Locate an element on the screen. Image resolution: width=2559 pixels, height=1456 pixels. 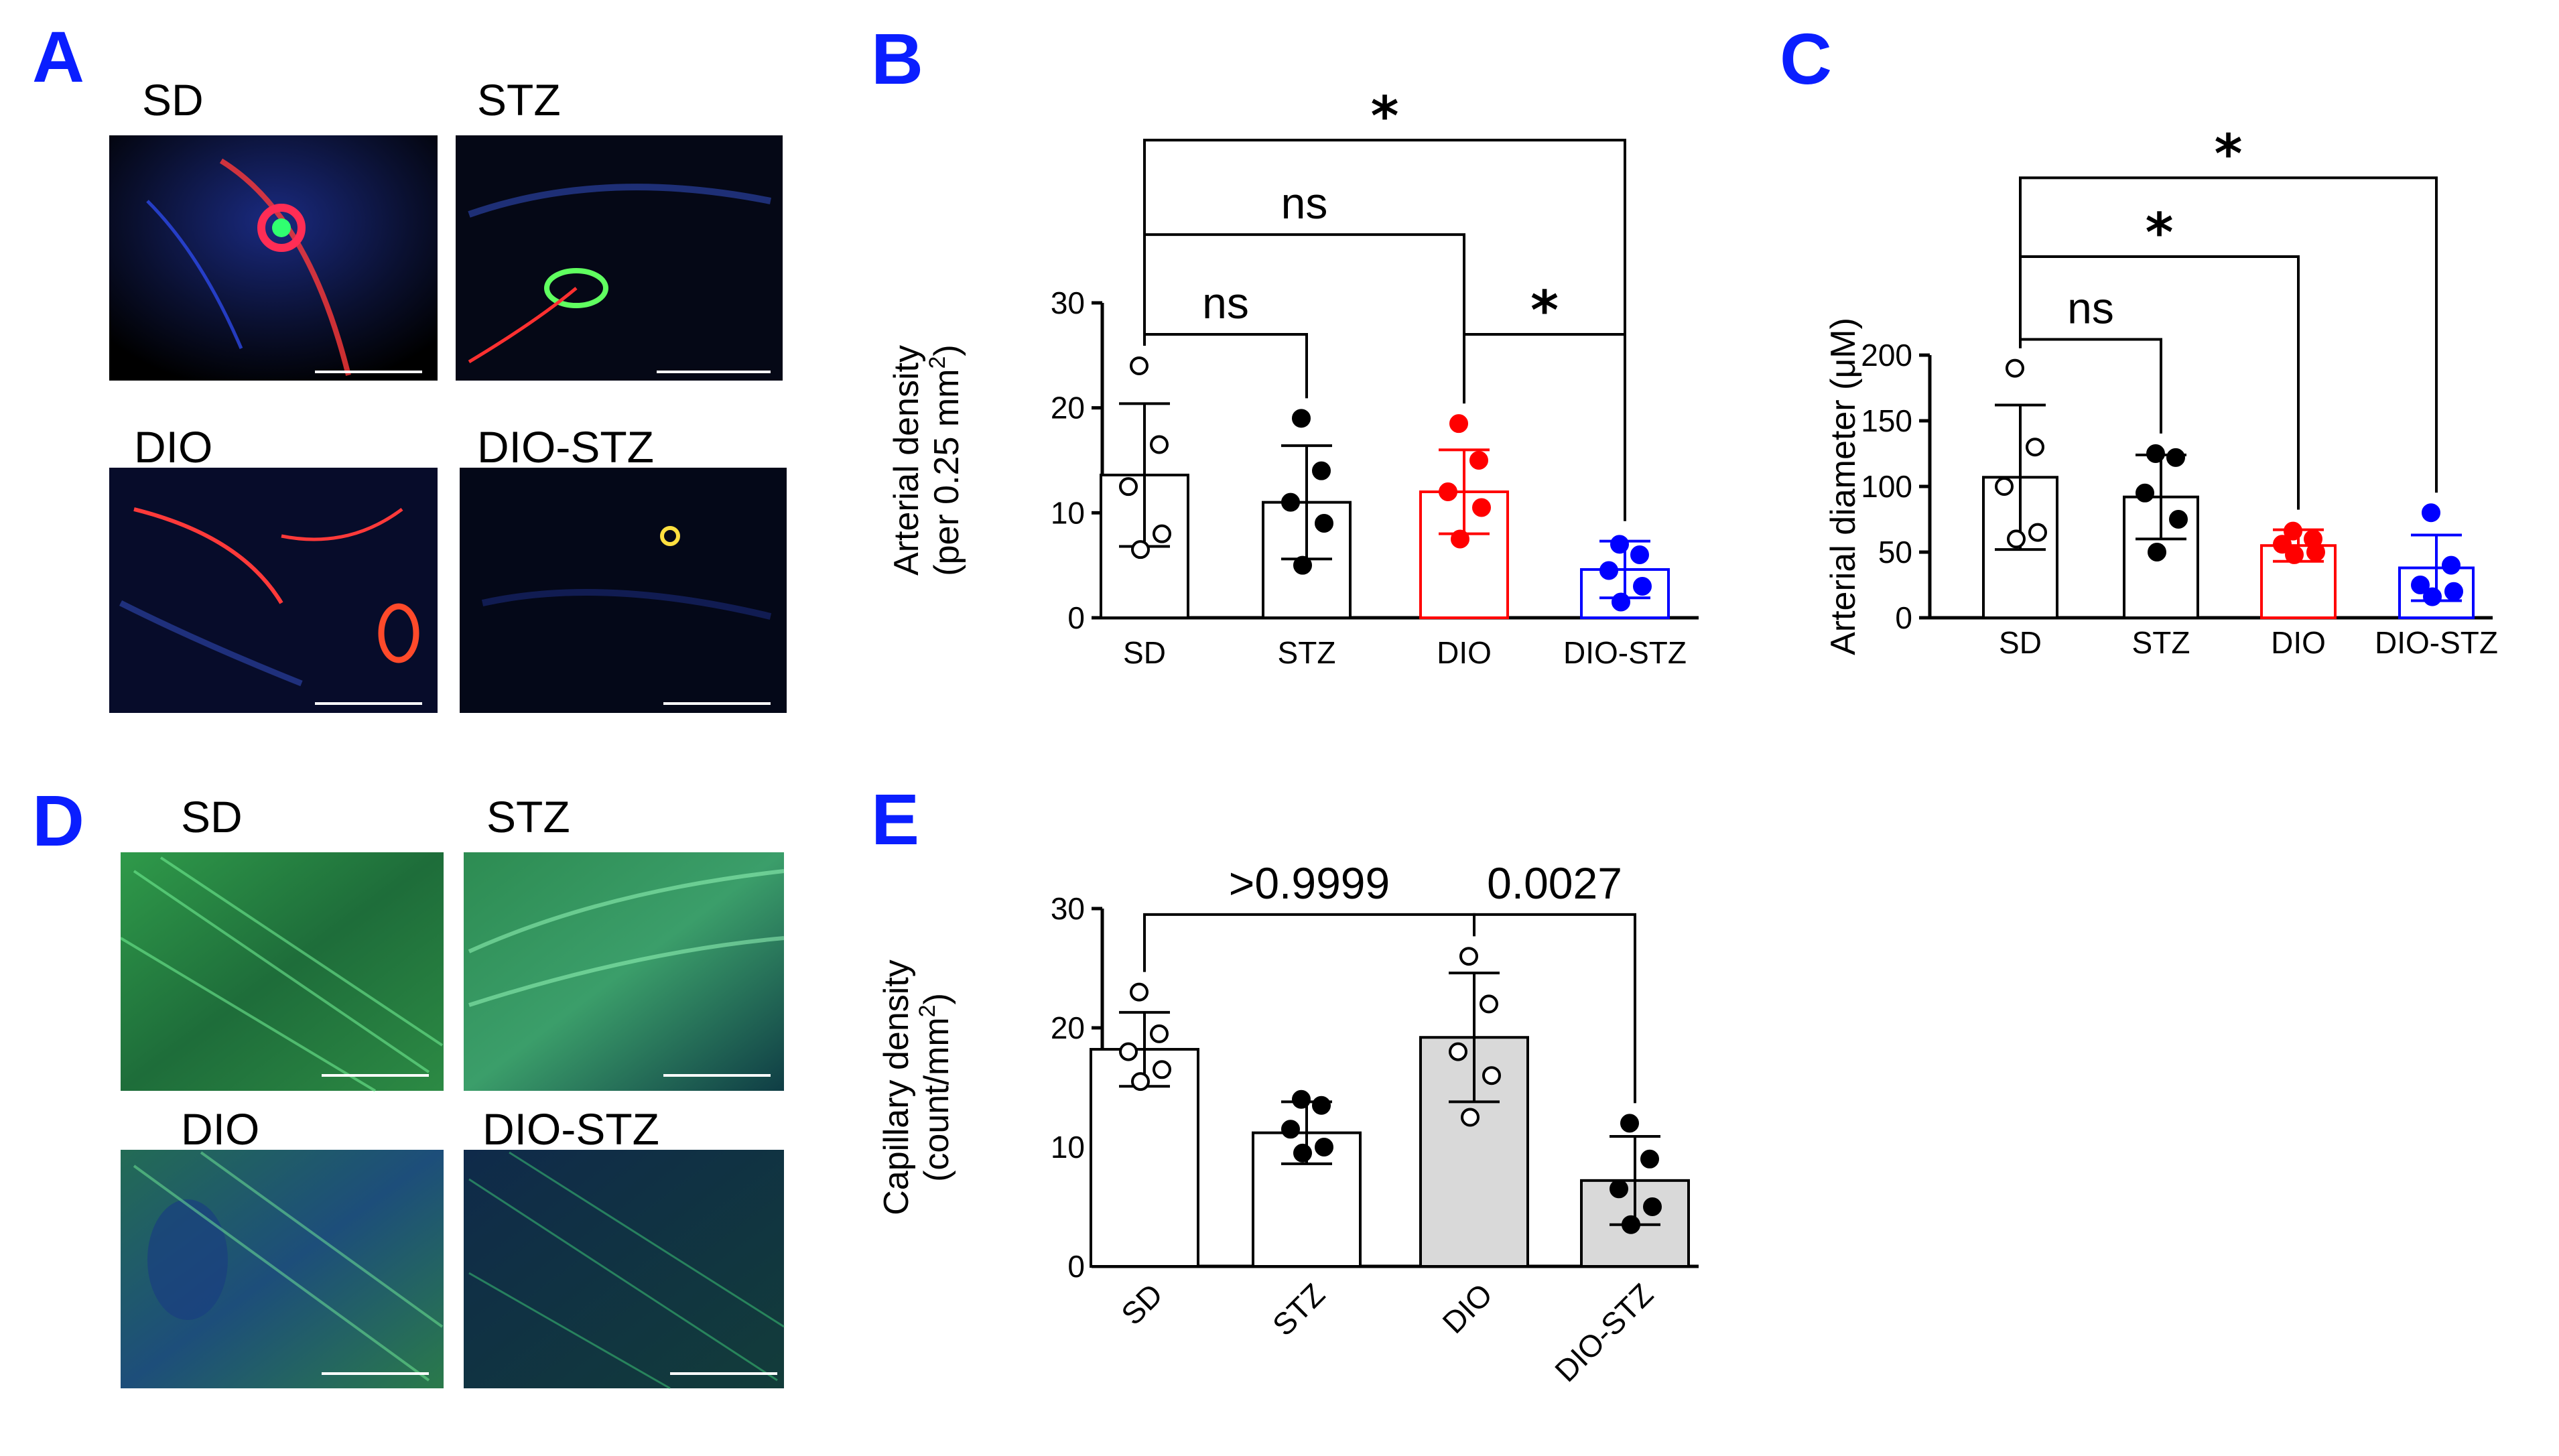
panel-a-image-label-dio-stz: DIO-STZ is located at coordinates (565, 447).